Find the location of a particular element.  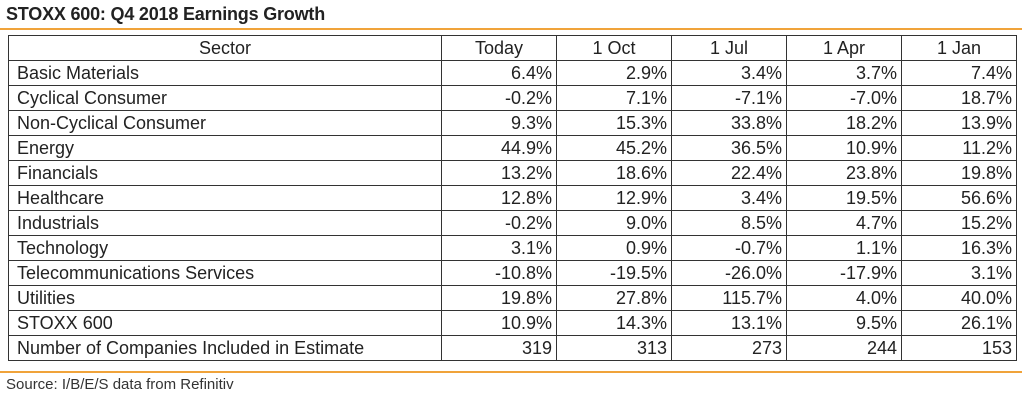

value-cell: 18.2% is located at coordinates (844, 123).